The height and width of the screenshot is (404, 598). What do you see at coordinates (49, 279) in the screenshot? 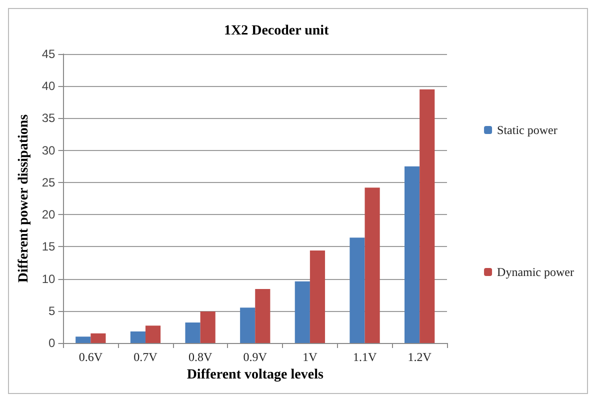
I see `y-tick-label: 10` at bounding box center [49, 279].